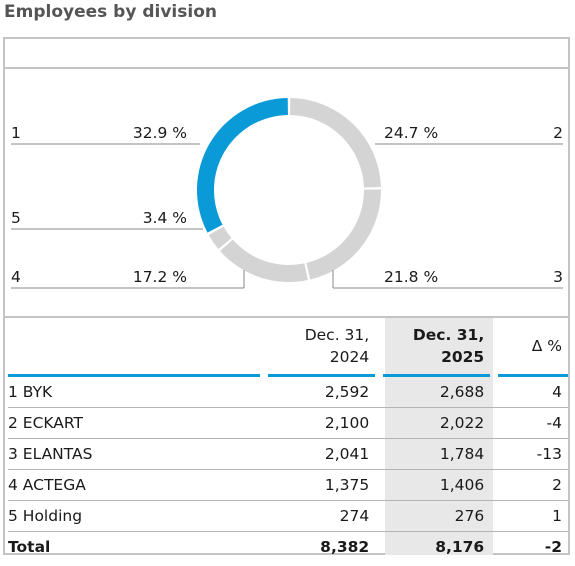  Describe the element at coordinates (532, 516) in the screenshot. I see `value-delta: 1` at that location.